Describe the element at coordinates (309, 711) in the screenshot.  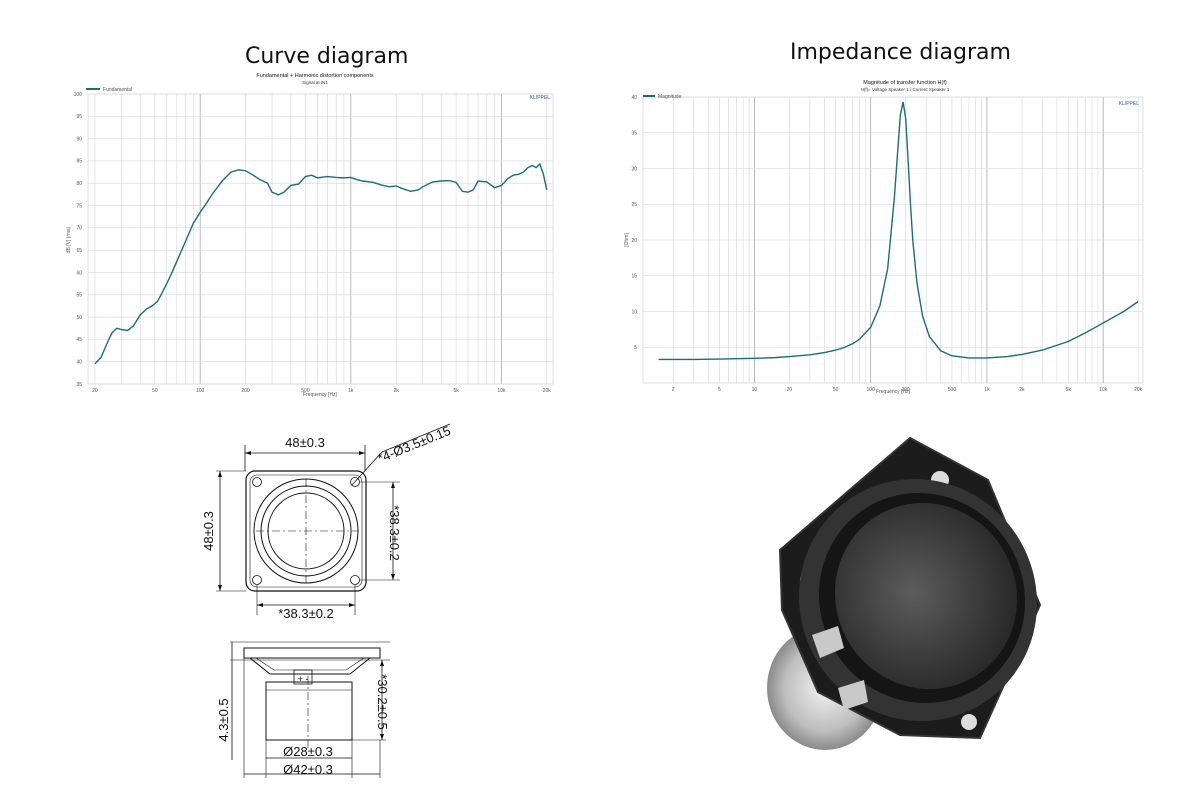
I see `magnet-body` at that location.